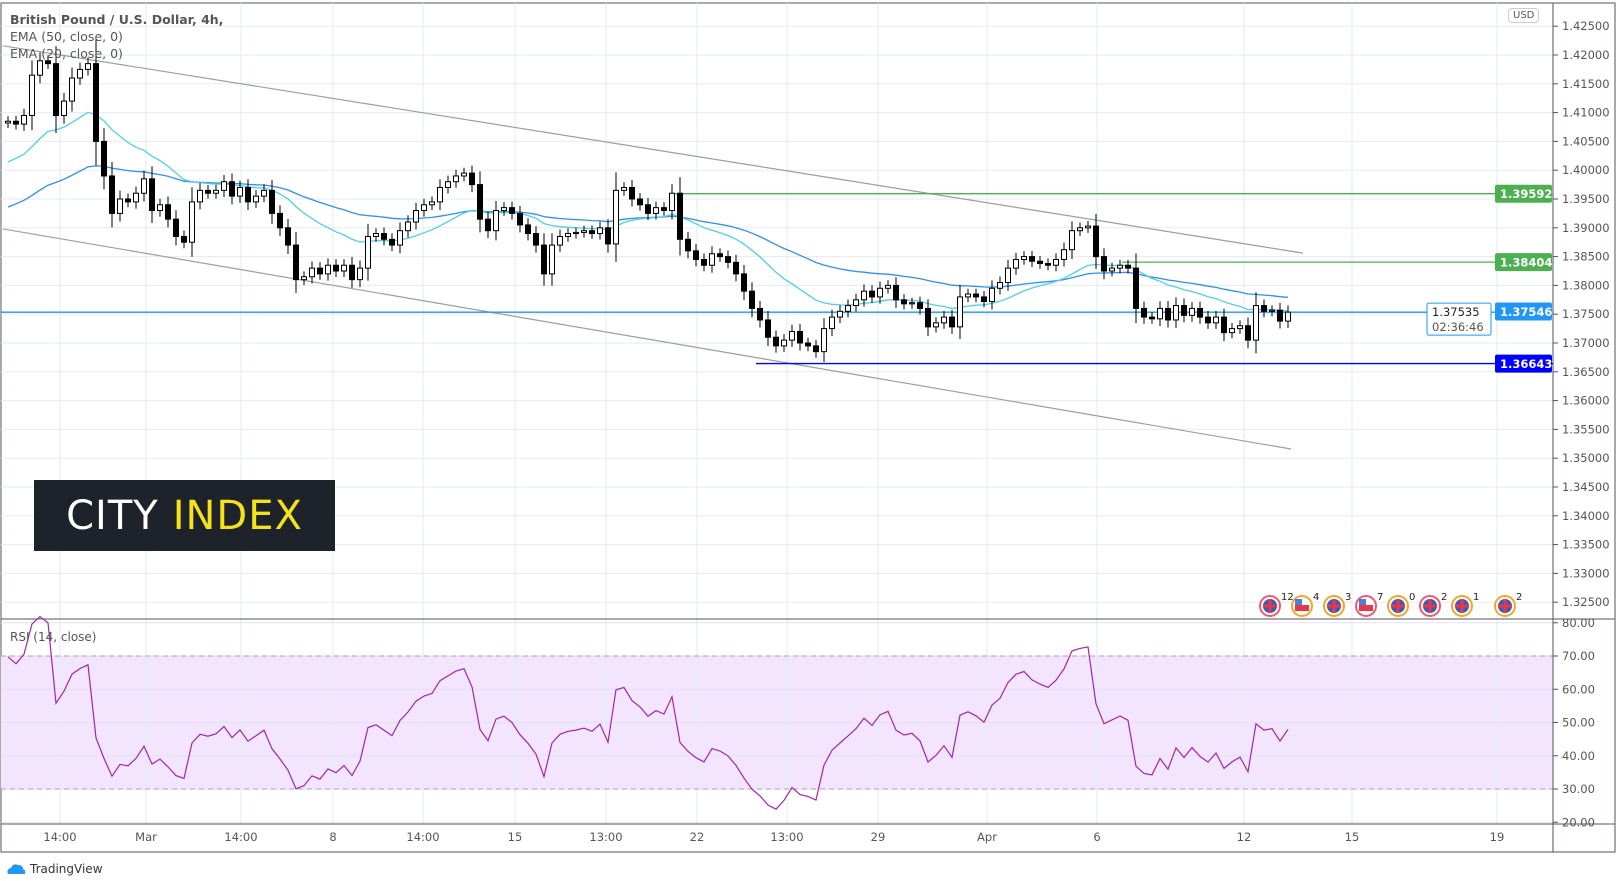  What do you see at coordinates (66, 53) in the screenshot?
I see `ema20-legend: EMA (20, close, 0)` at bounding box center [66, 53].